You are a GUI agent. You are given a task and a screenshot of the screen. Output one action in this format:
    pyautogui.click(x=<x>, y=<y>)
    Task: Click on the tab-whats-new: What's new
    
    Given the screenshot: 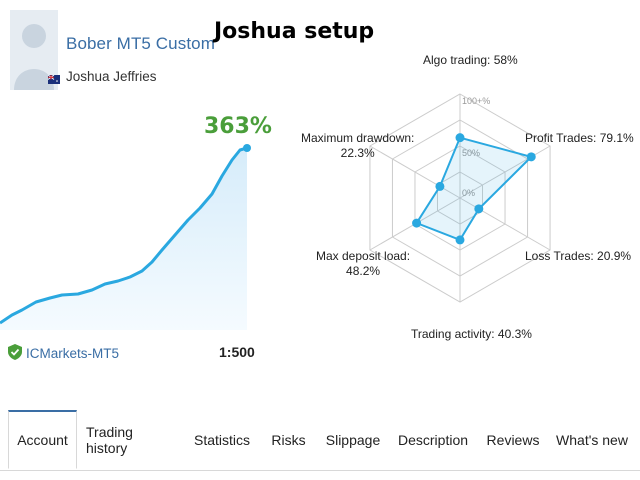 What is the action you would take?
    pyautogui.click(x=592, y=440)
    